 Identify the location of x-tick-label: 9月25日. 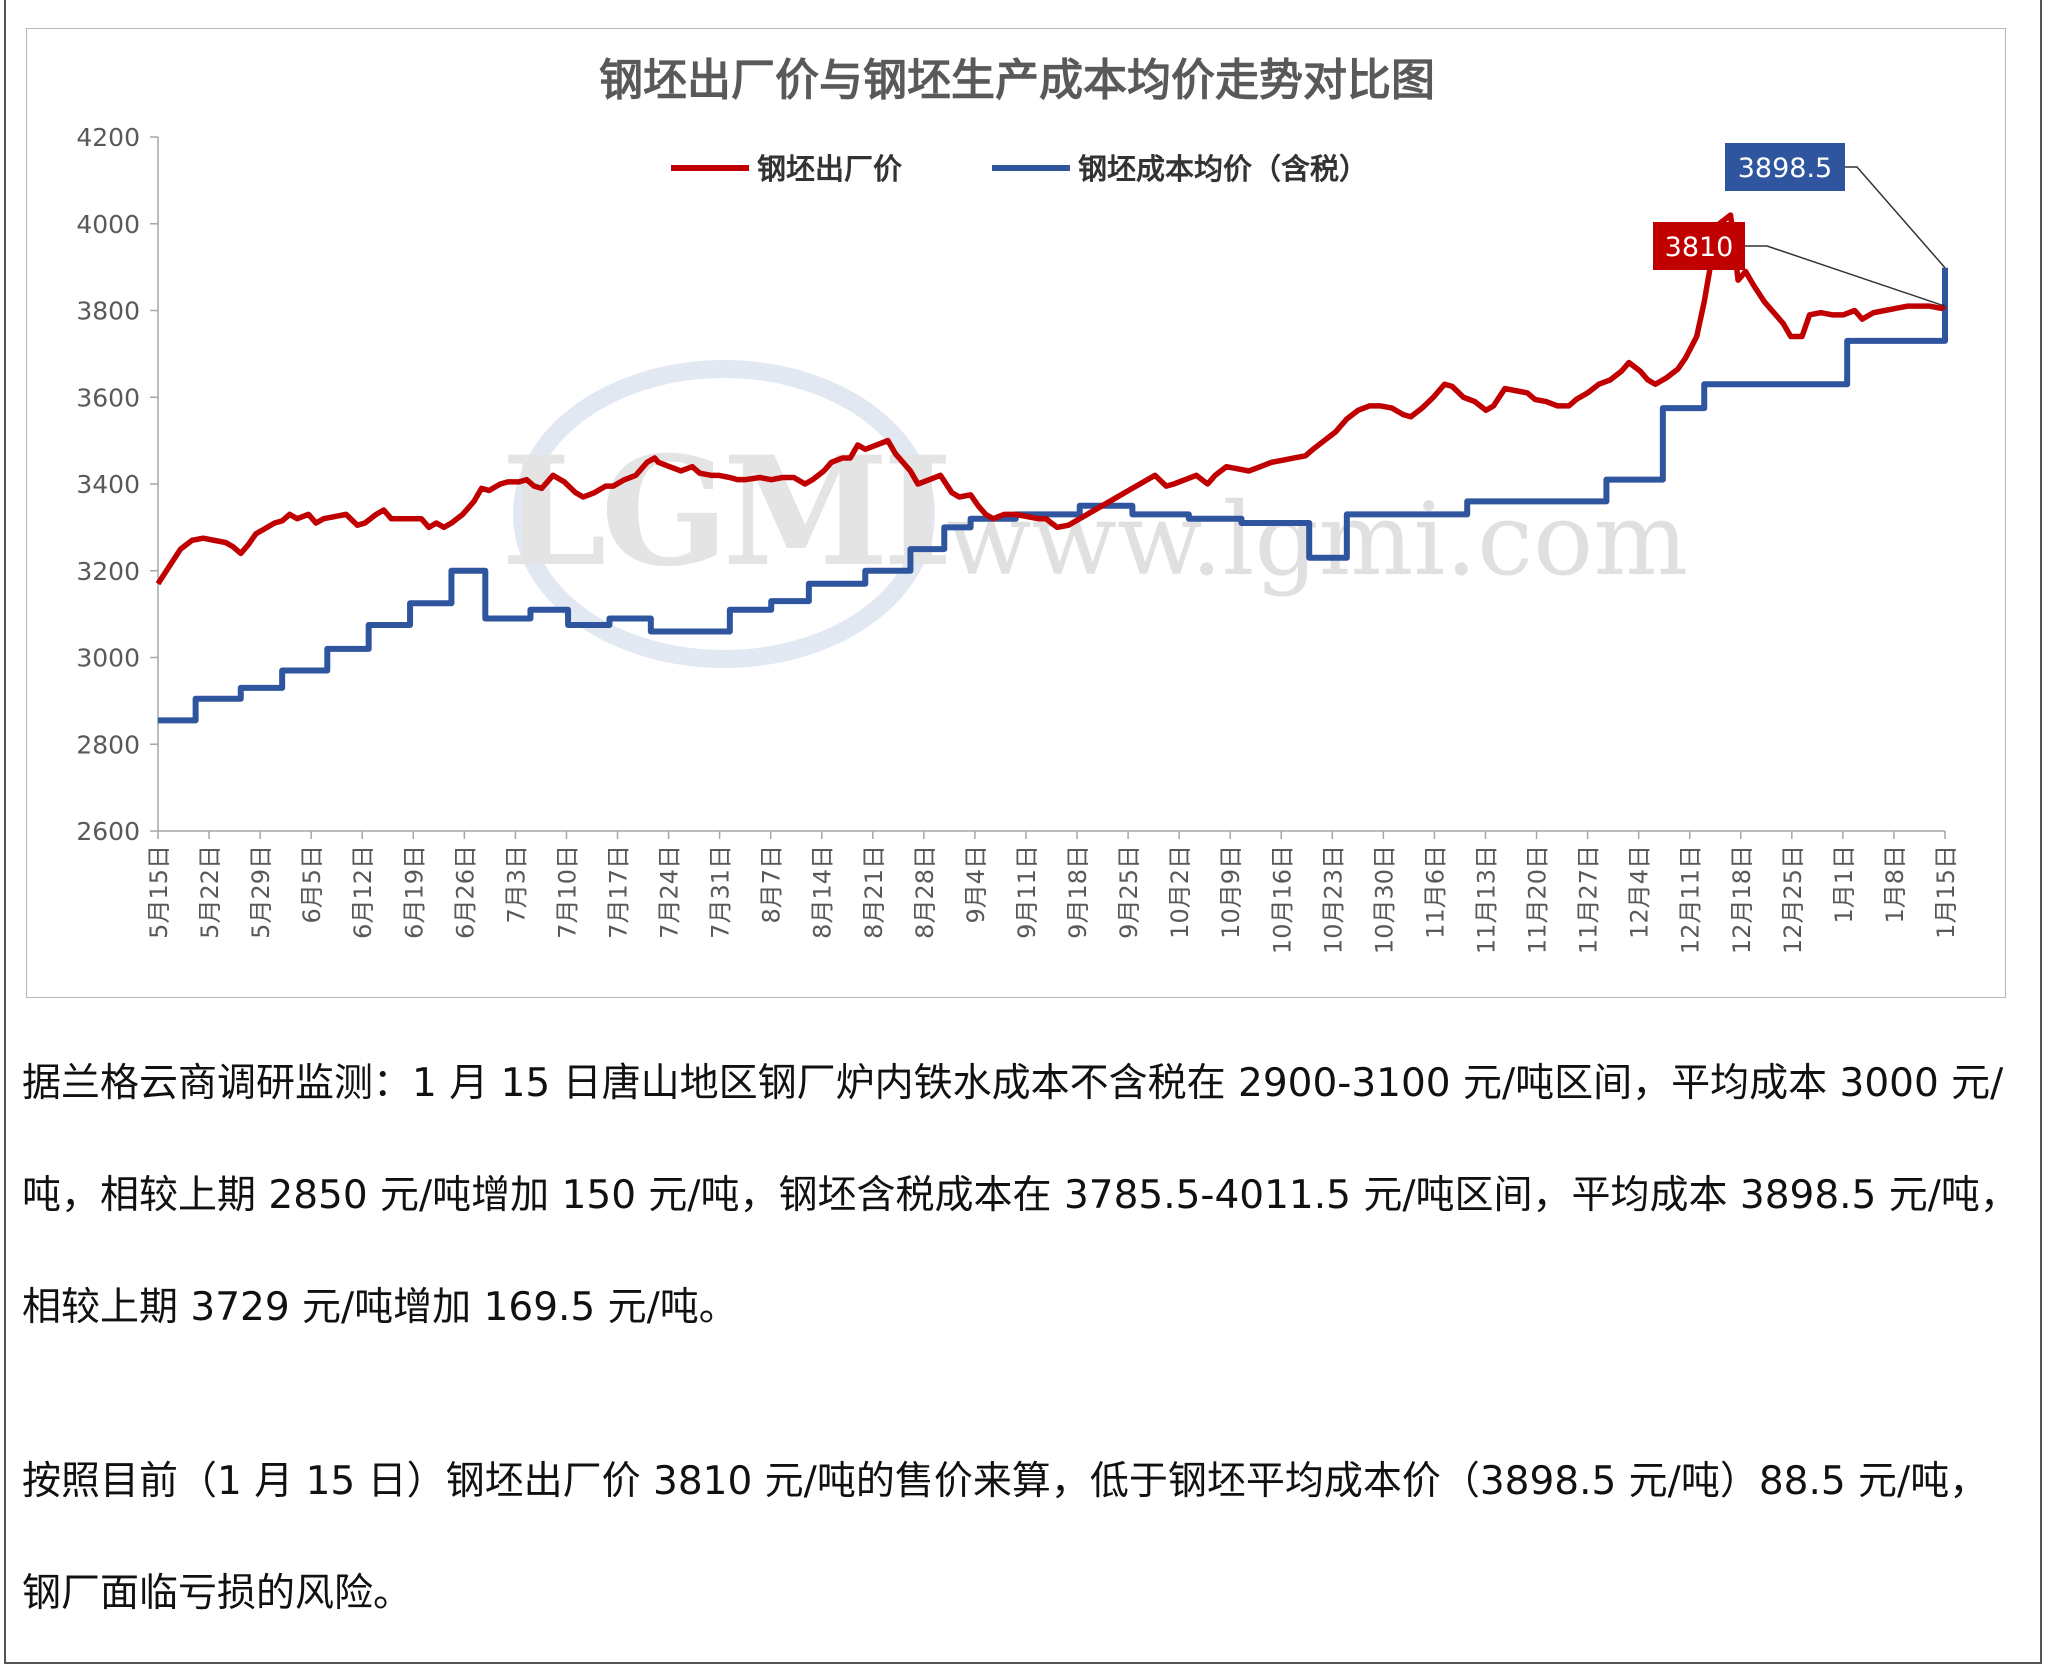
(1129, 892).